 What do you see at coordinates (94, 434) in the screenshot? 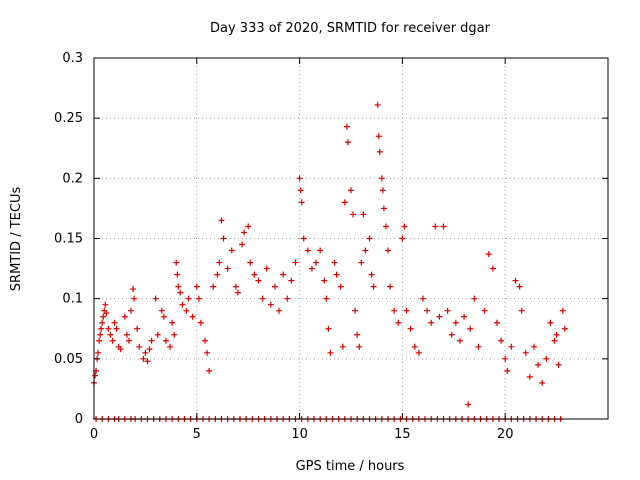
I see `x-tick-label: 0` at bounding box center [94, 434].